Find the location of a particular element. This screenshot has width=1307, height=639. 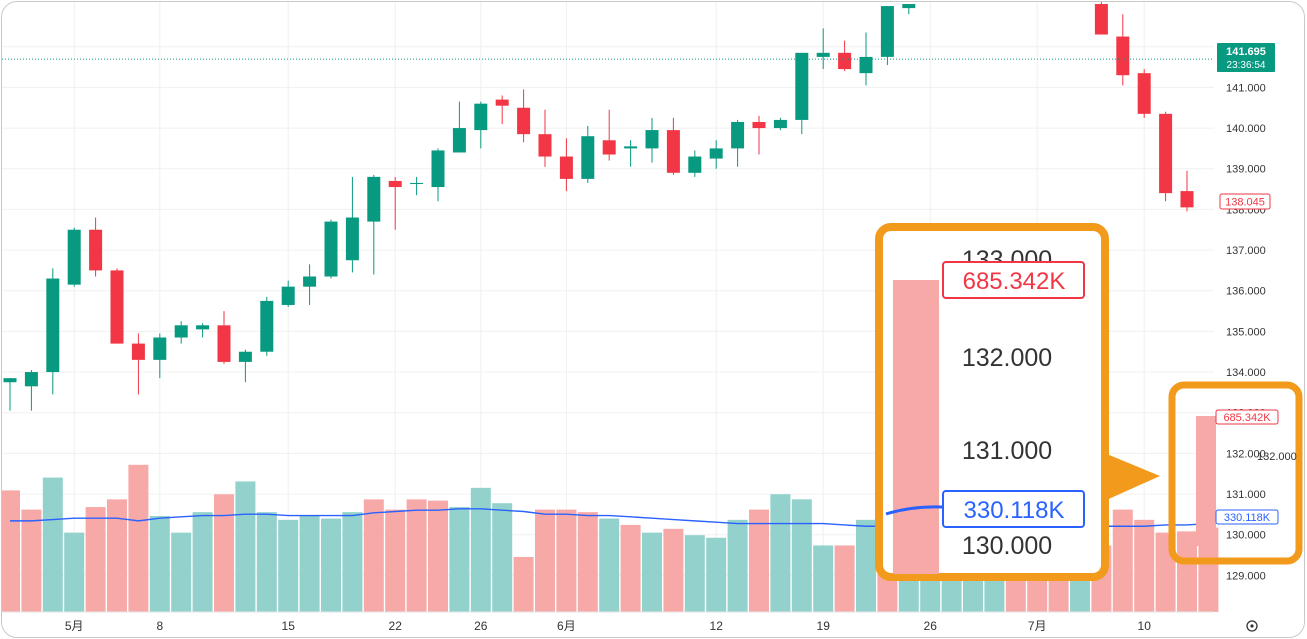

price-tick-label: 132.000 is located at coordinates (1246, 454).